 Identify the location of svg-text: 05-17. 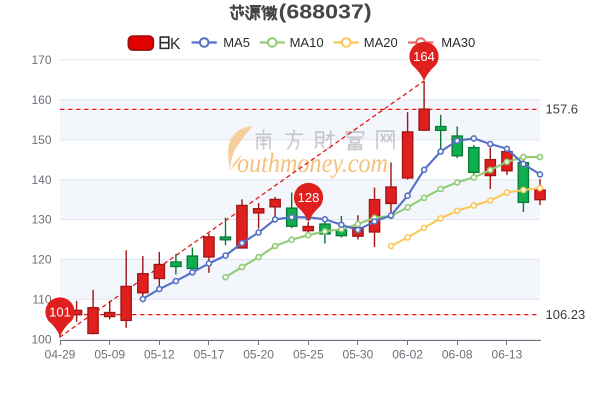
(209, 355).